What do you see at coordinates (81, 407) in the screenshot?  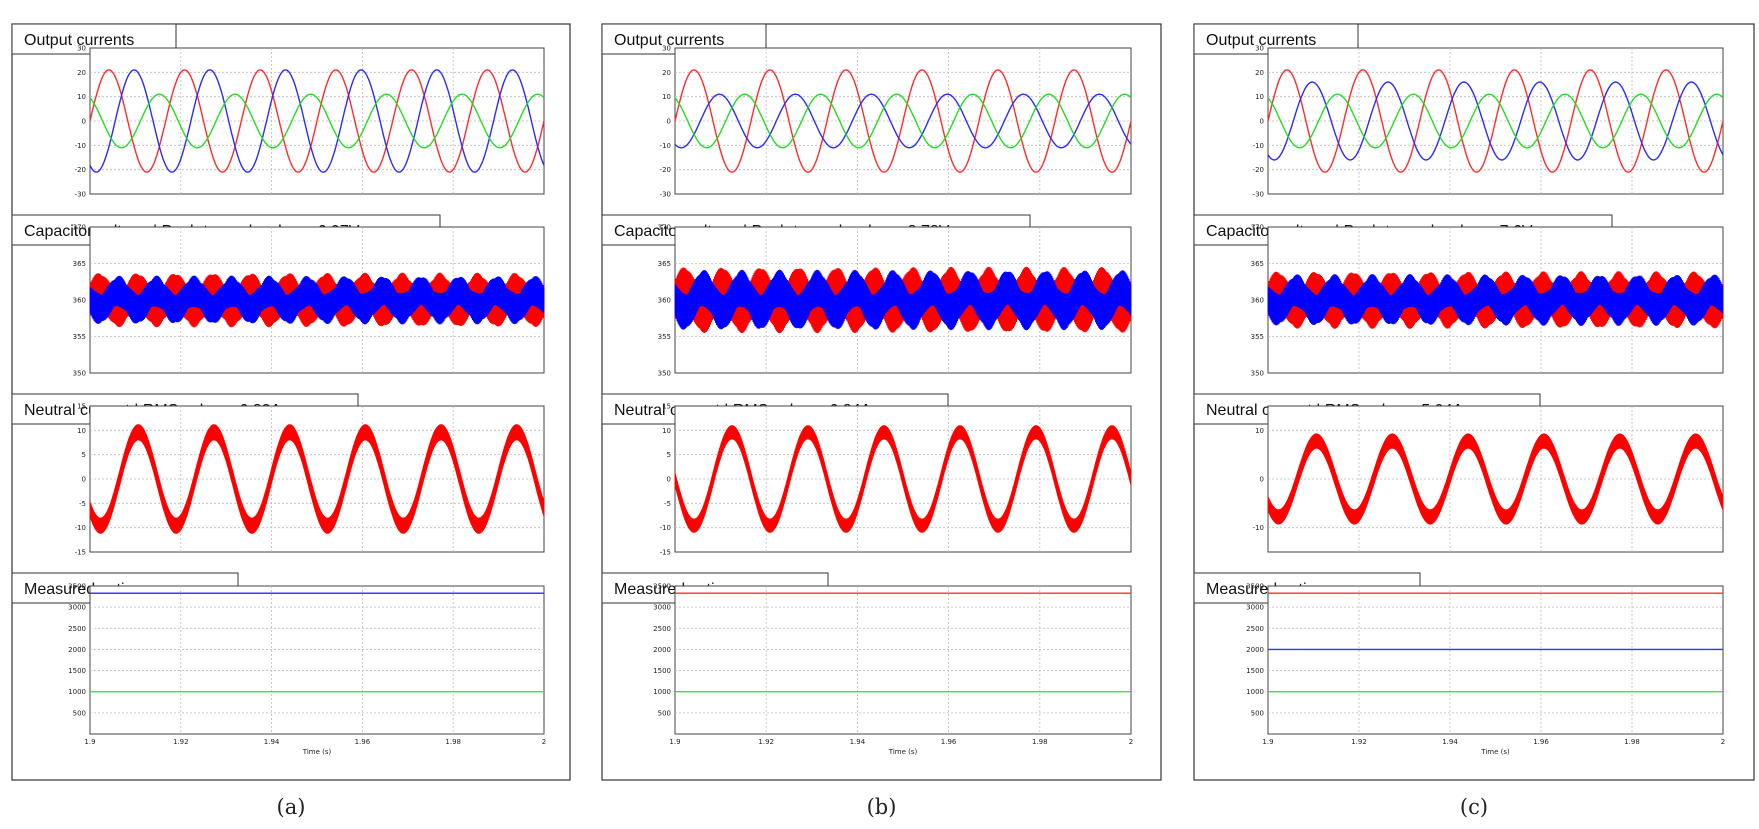 I see `y-tick-label: 15` at bounding box center [81, 407].